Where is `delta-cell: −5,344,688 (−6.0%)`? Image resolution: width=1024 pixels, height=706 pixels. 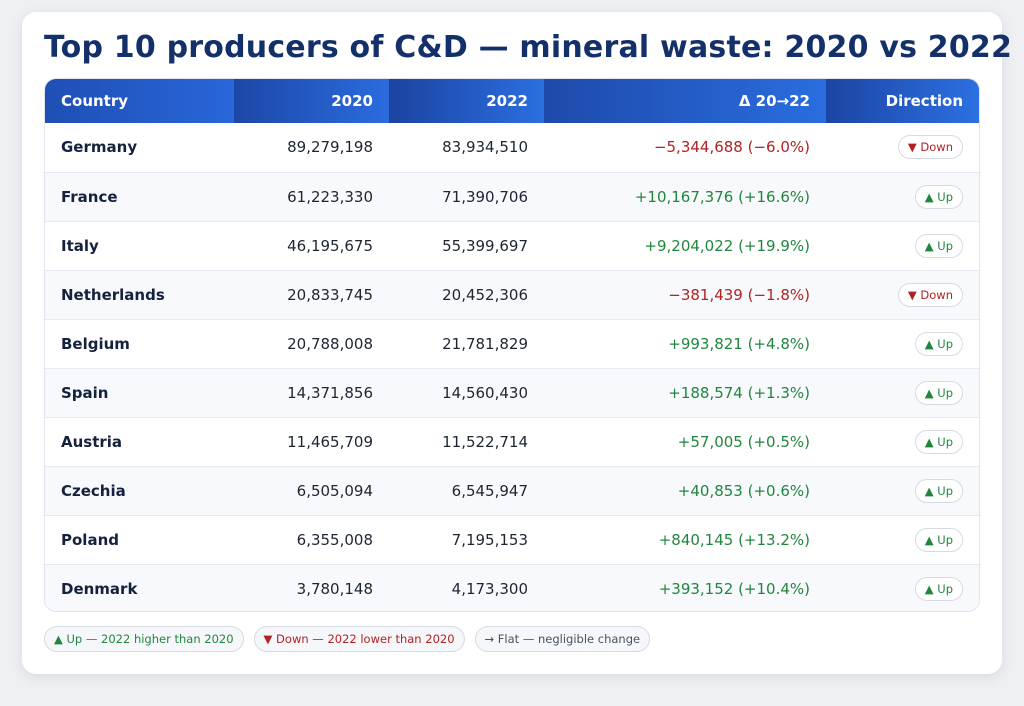
delta-cell: −5,344,688 (−6.0%) is located at coordinates (731, 147).